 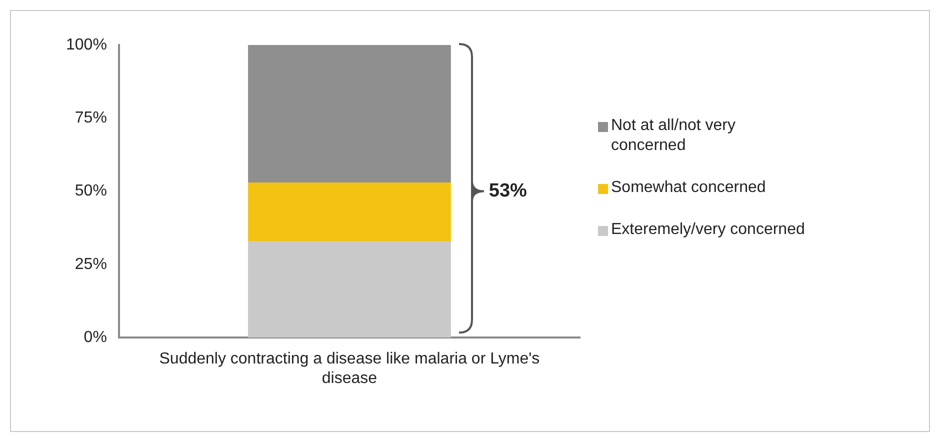 I want to click on y-tick-label: 75%, so click(x=90, y=118).